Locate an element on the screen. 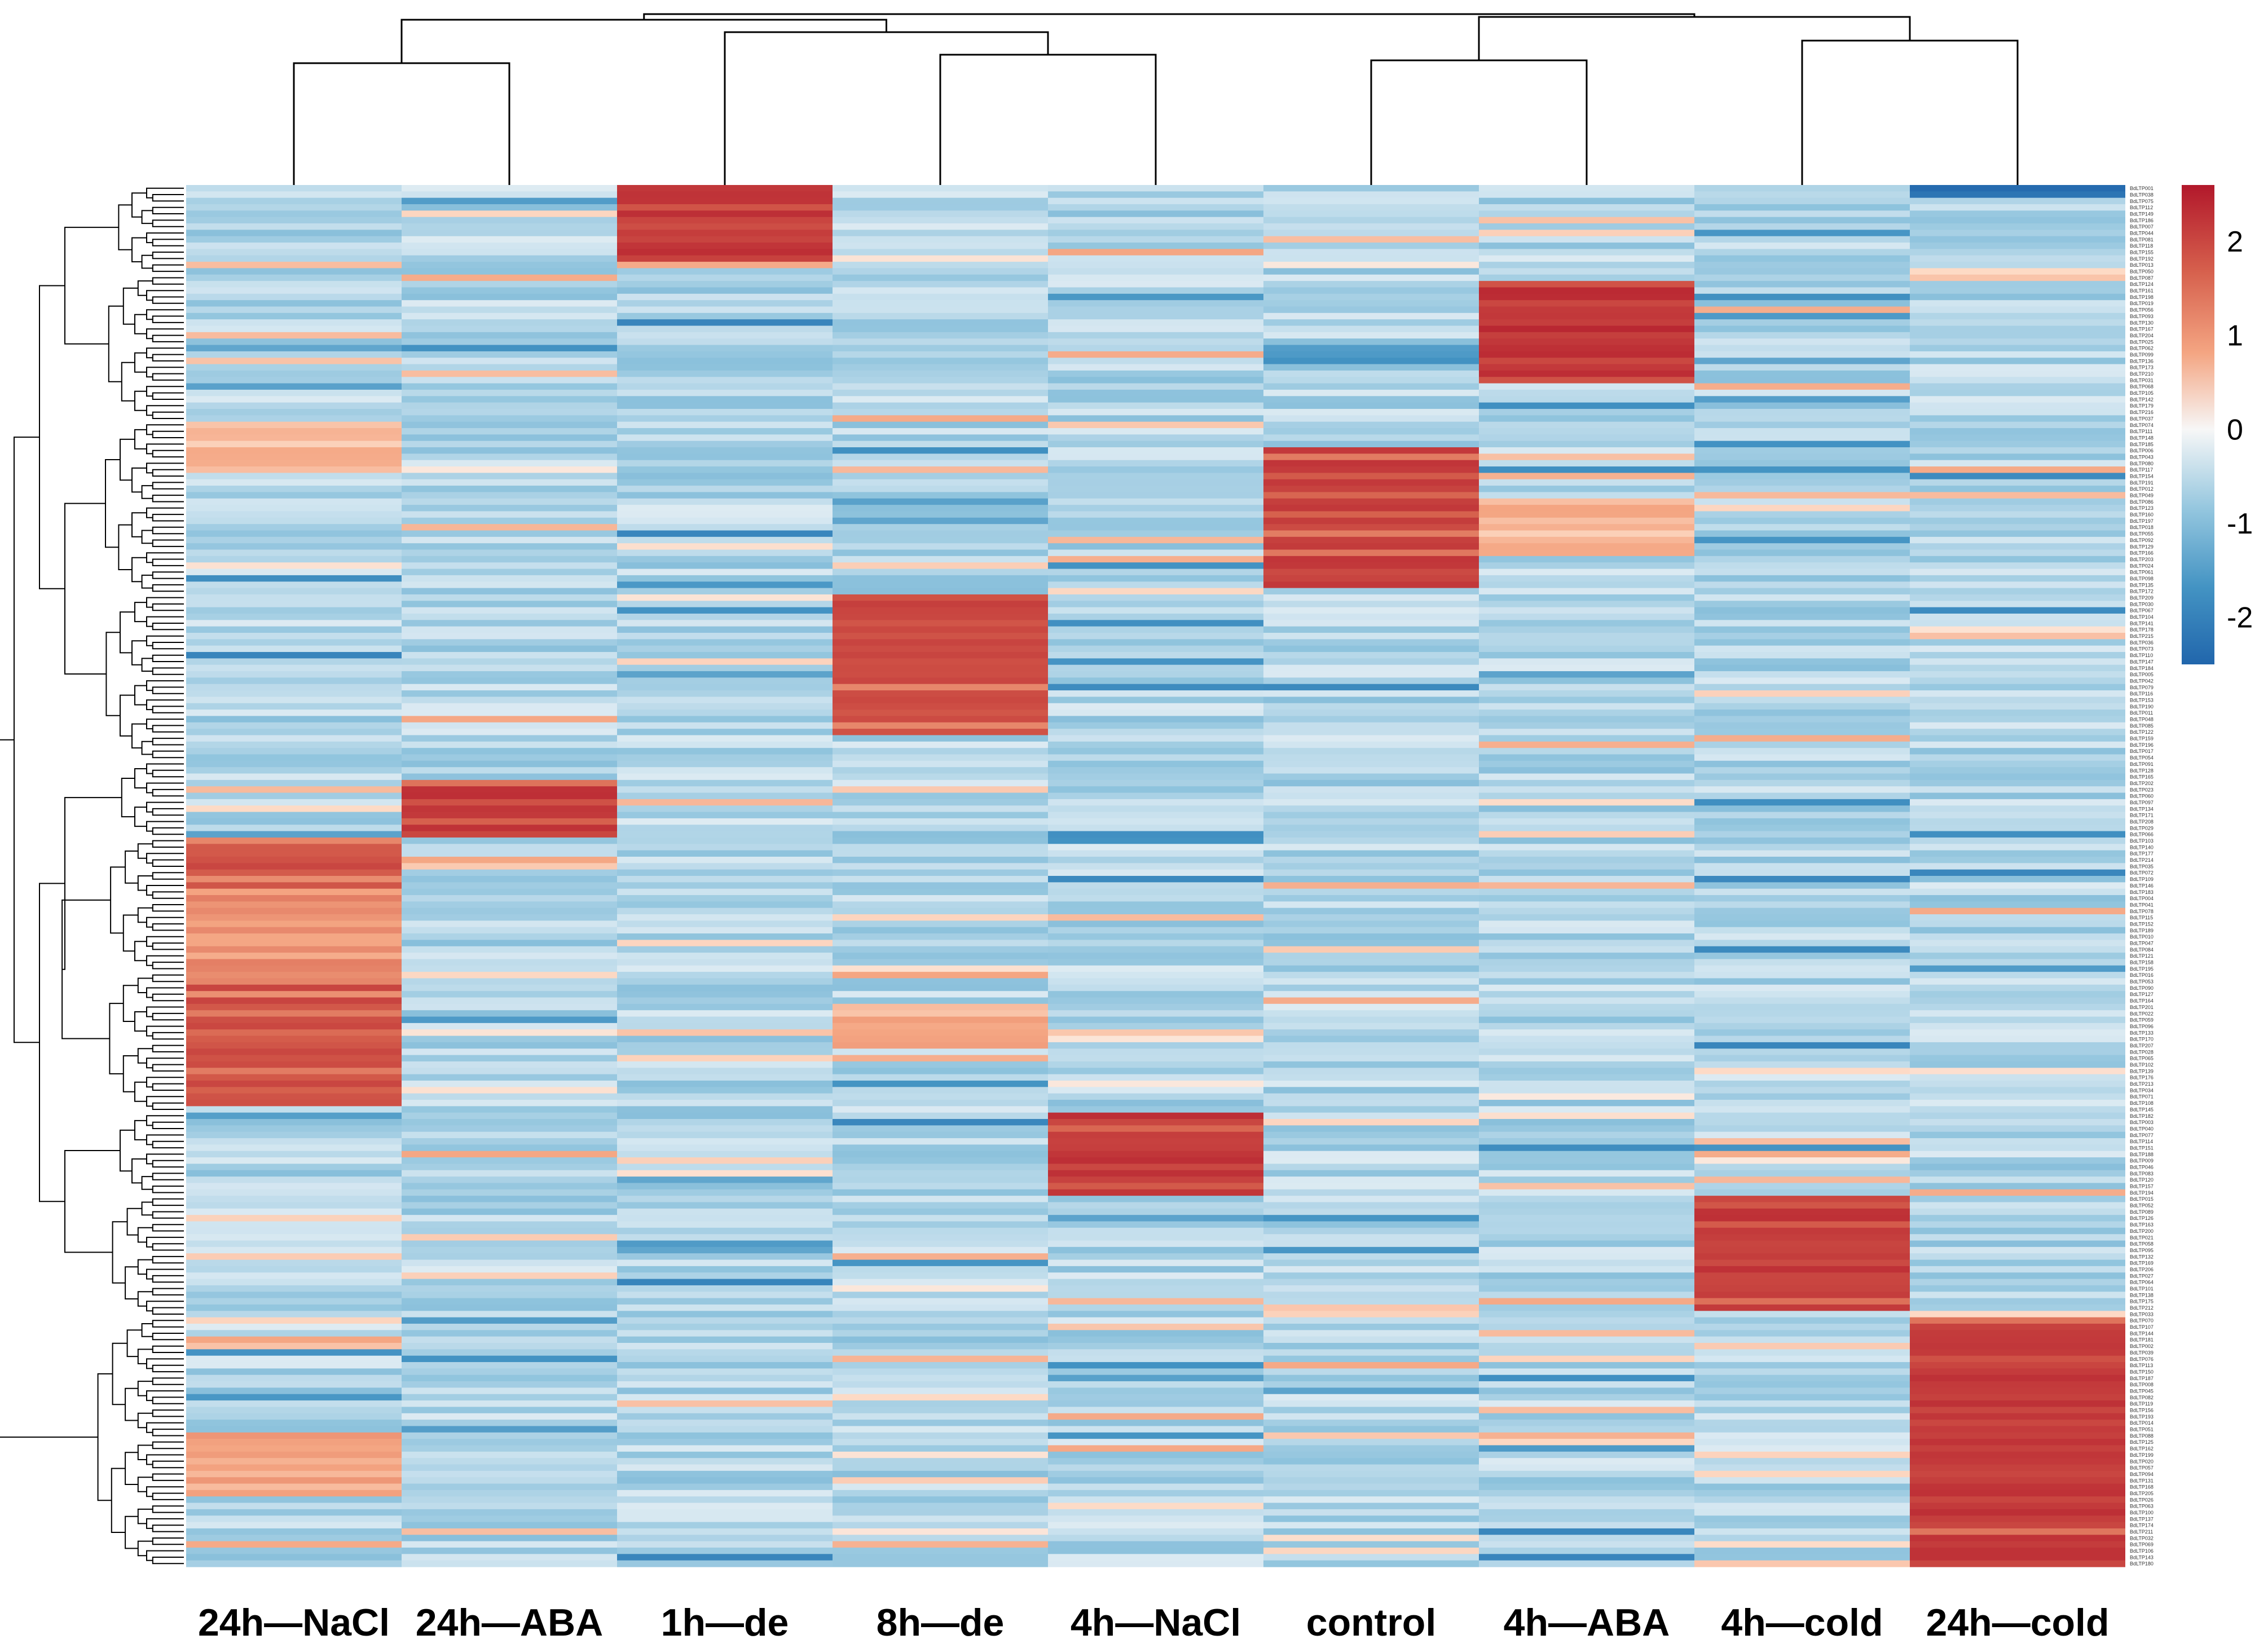  row-label: BdLTP213 is located at coordinates (2142, 1084).